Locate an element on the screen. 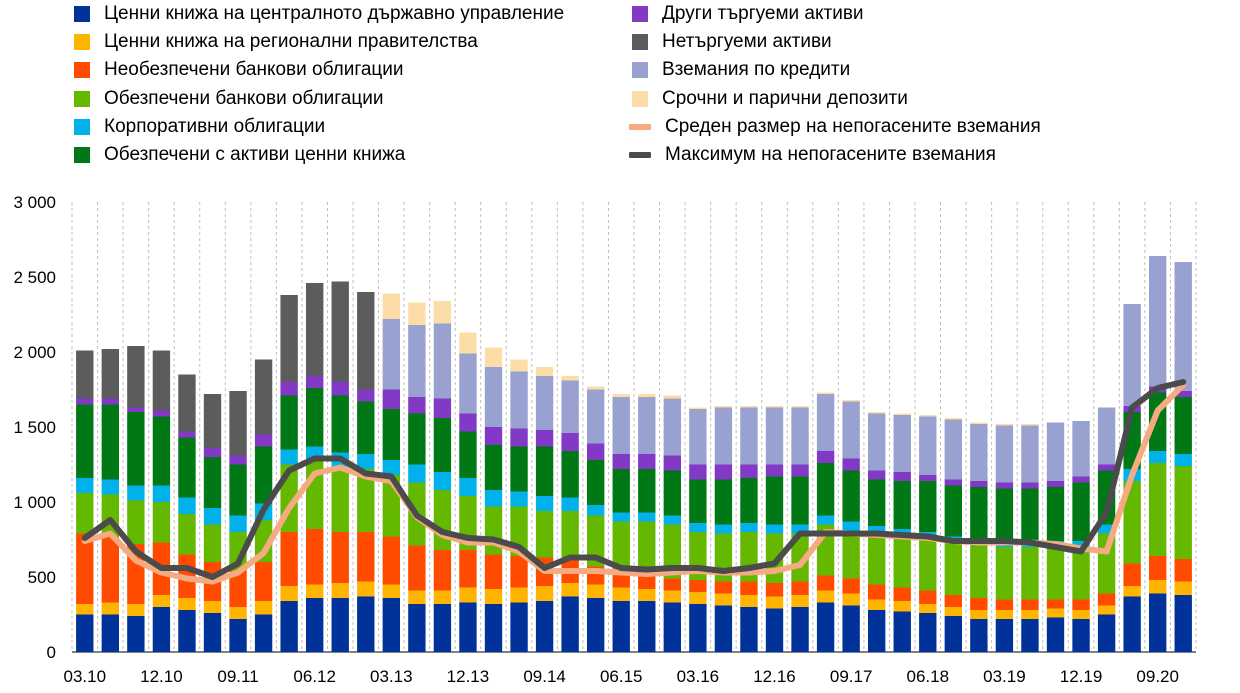 Image resolution: width=1240 pixels, height=693 pixels. legend-item: Нетъргуеми активи is located at coordinates (732, 42).